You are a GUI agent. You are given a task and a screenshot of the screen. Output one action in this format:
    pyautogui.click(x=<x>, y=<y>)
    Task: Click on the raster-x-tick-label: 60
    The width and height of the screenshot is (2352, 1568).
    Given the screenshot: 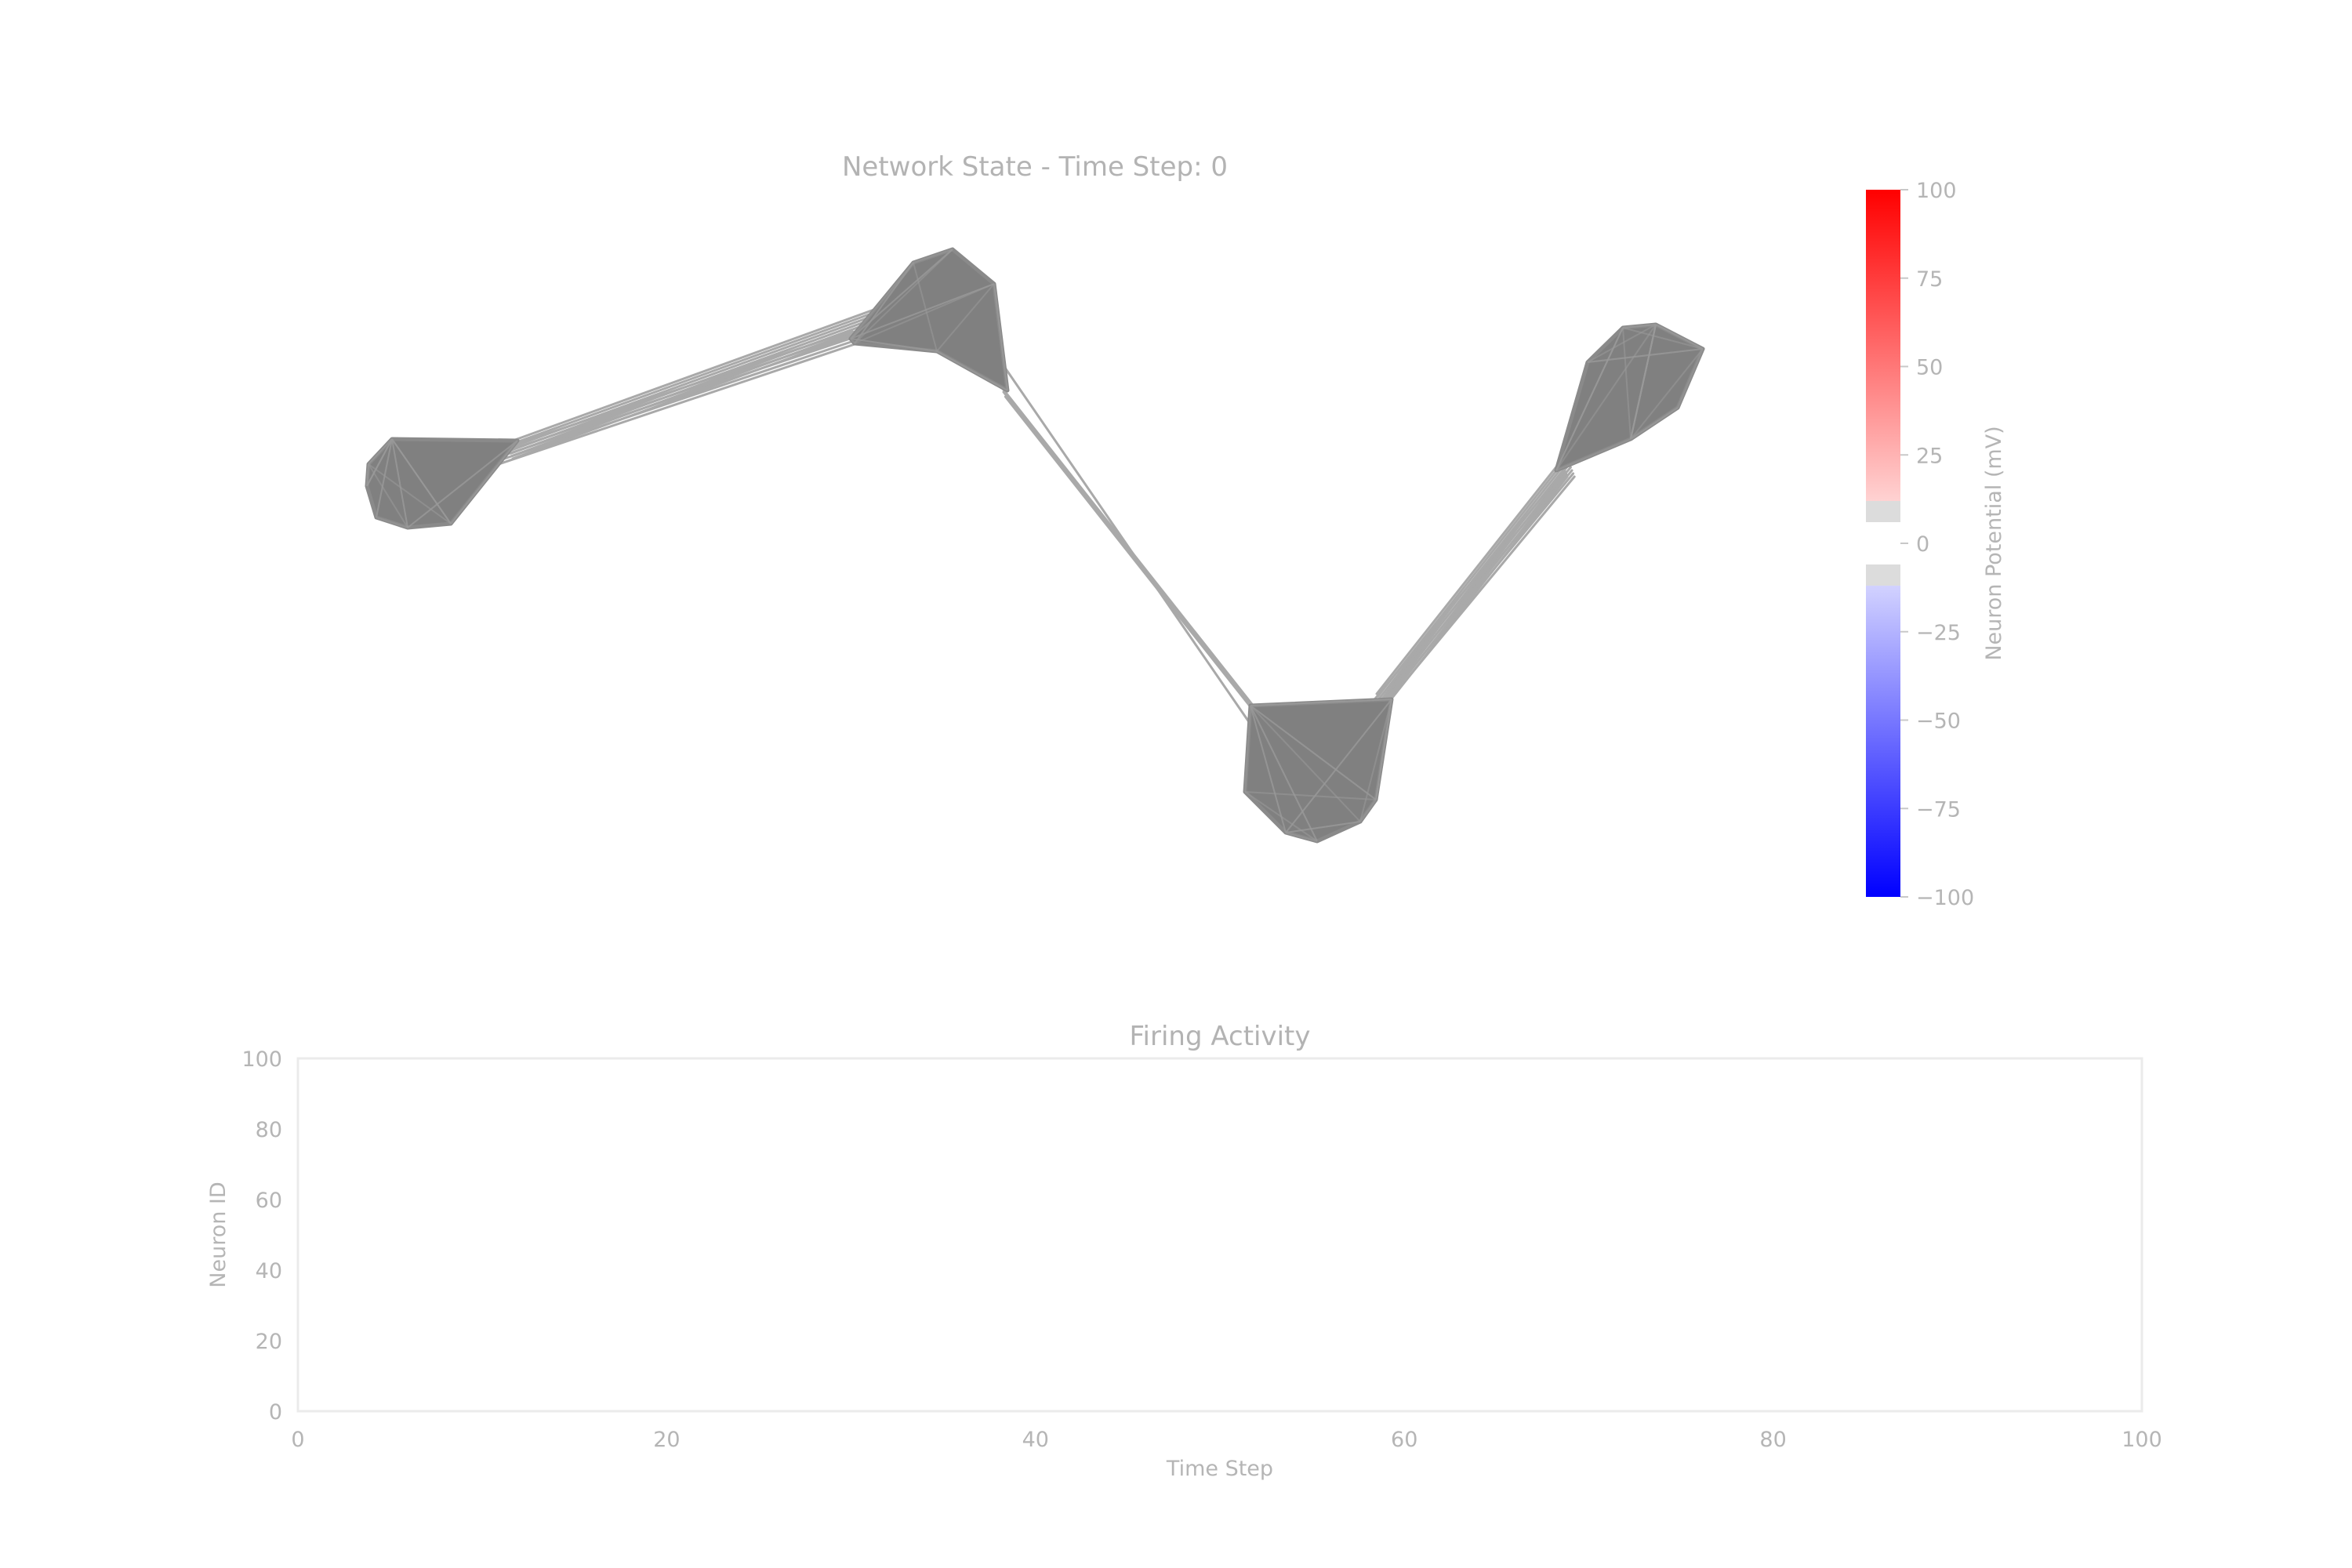 What is the action you would take?
    pyautogui.click(x=1404, y=1440)
    